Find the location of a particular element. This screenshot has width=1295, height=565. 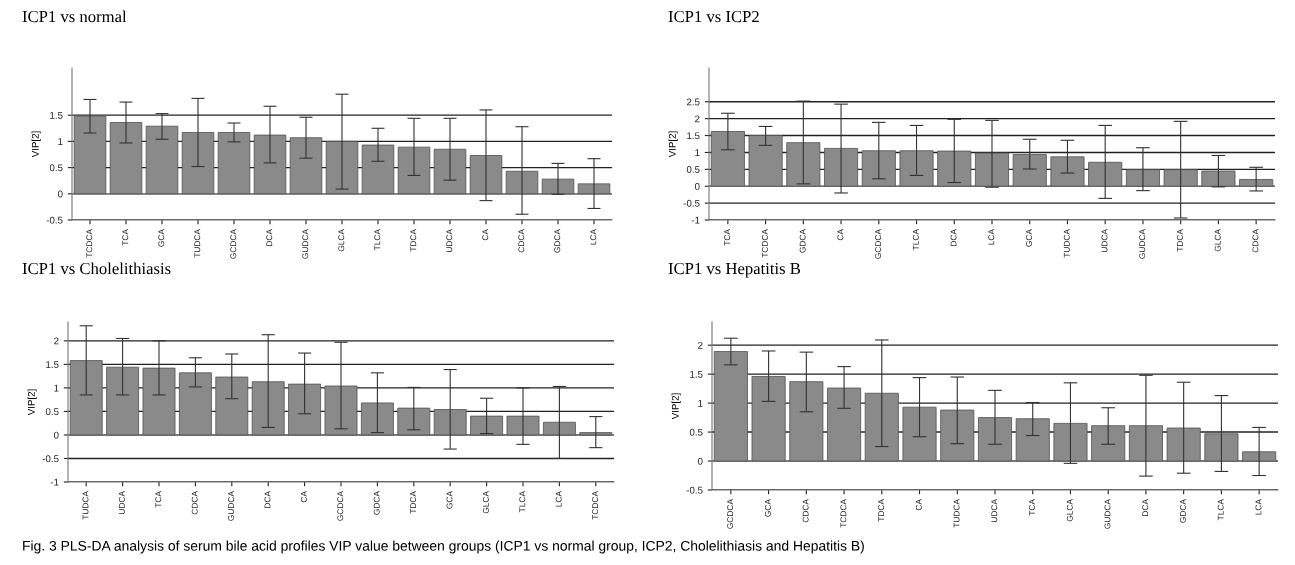

y-tick-label: -1 is located at coordinates (54, 482).